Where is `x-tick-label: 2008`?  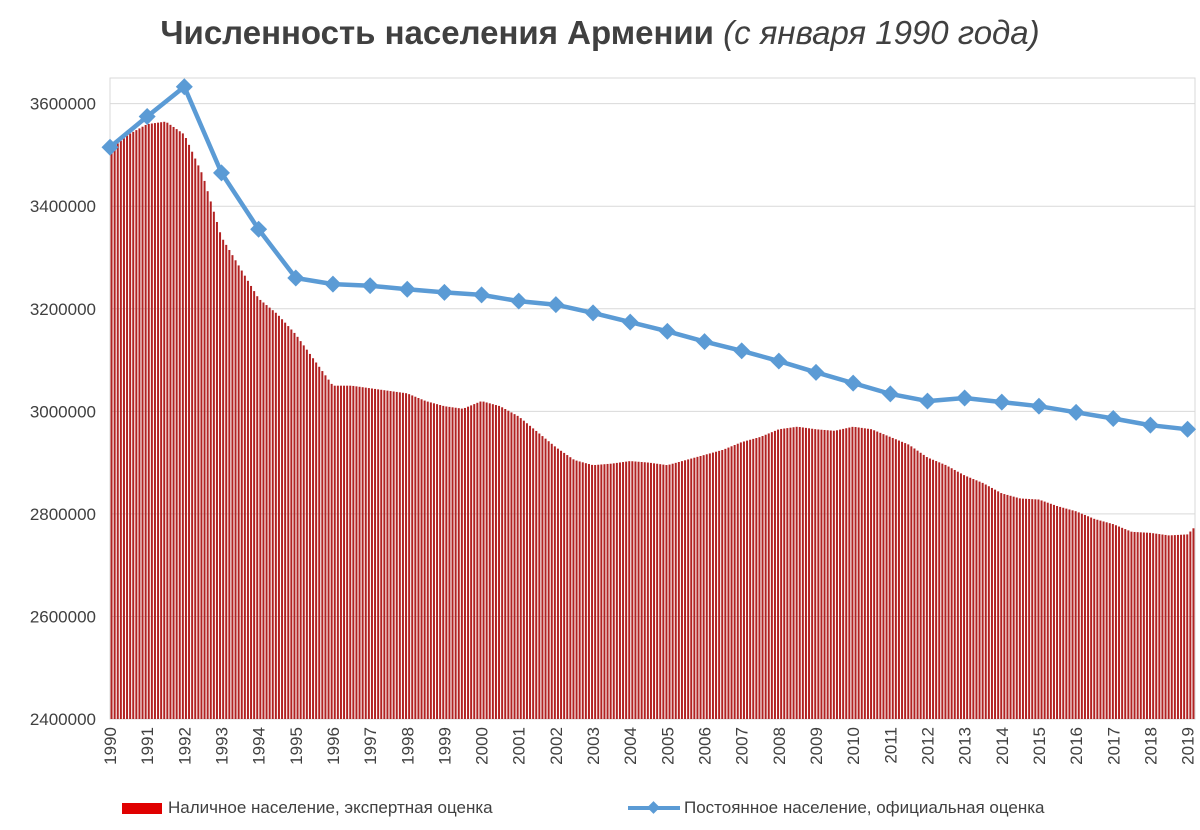 x-tick-label: 2008 is located at coordinates (779, 746).